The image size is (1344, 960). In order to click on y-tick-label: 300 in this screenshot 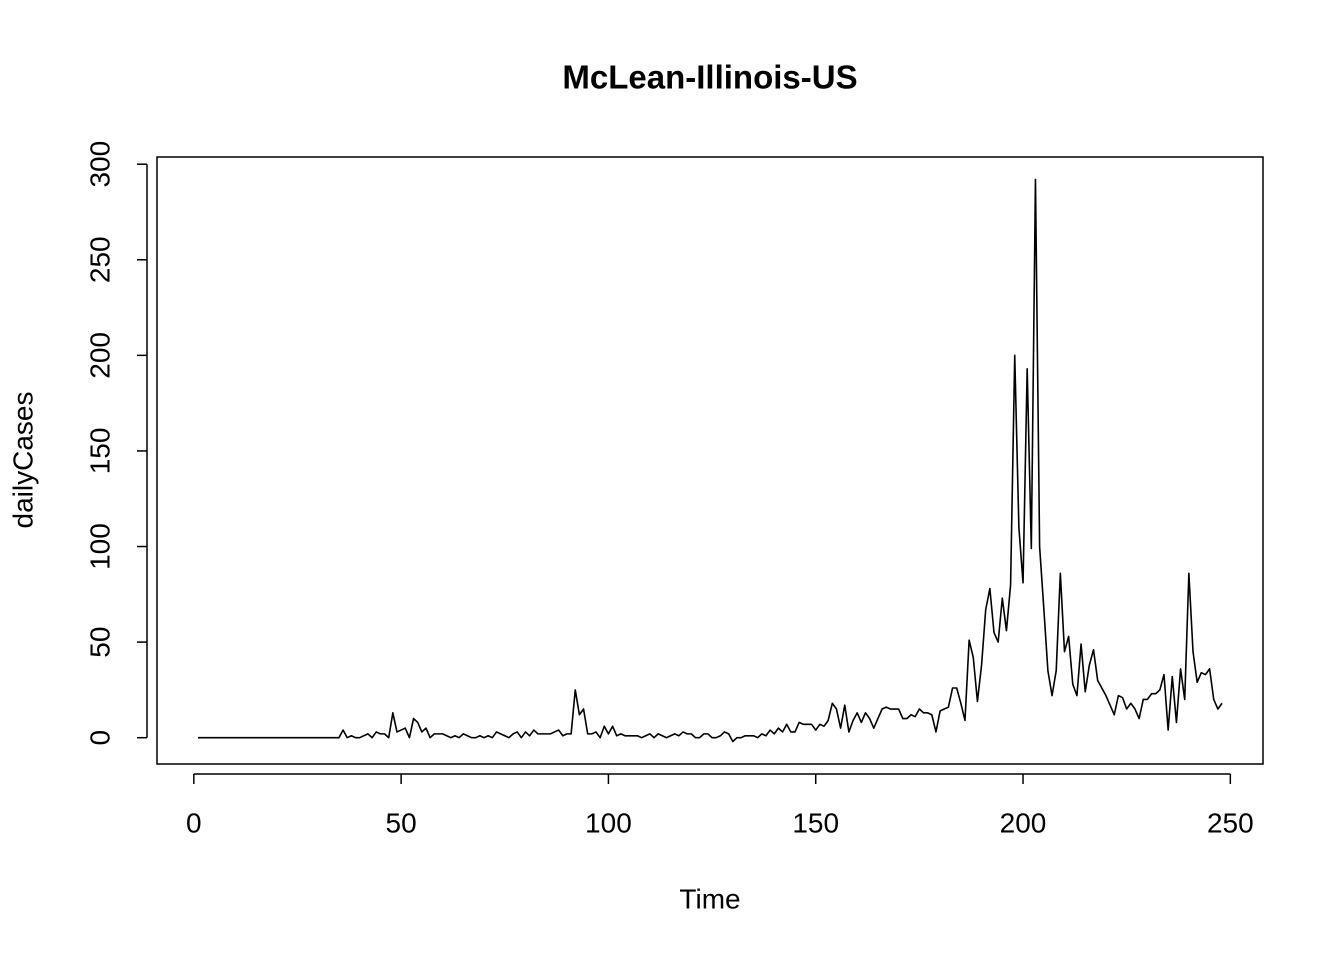, I will do `click(99, 164)`.